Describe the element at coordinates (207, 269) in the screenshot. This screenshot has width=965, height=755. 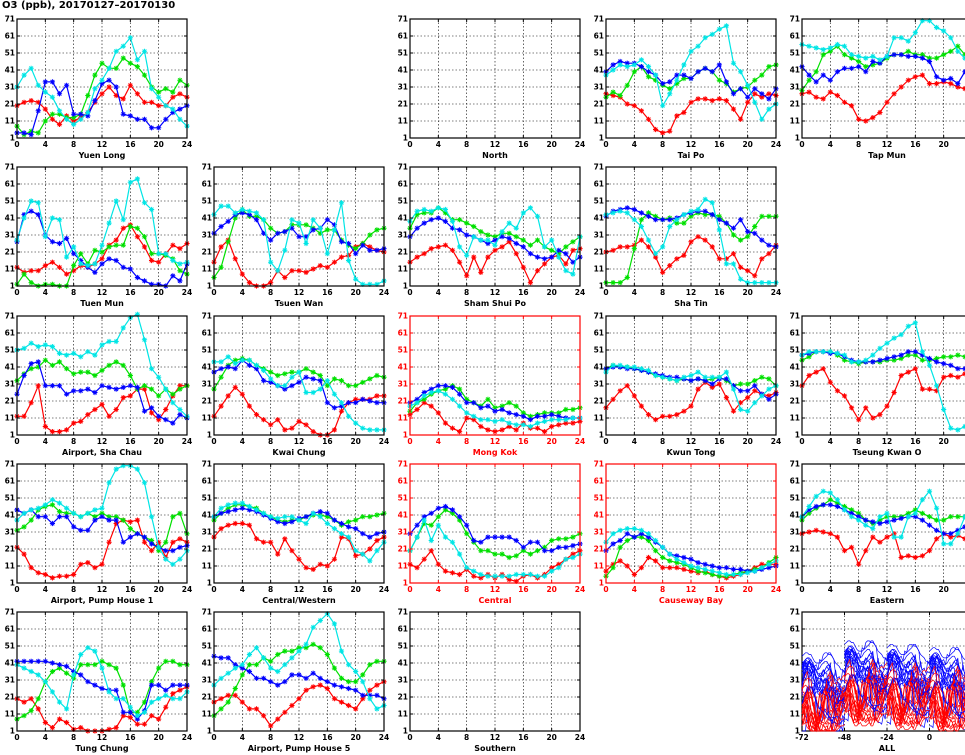
I see `y-tick-label: 11` at that location.